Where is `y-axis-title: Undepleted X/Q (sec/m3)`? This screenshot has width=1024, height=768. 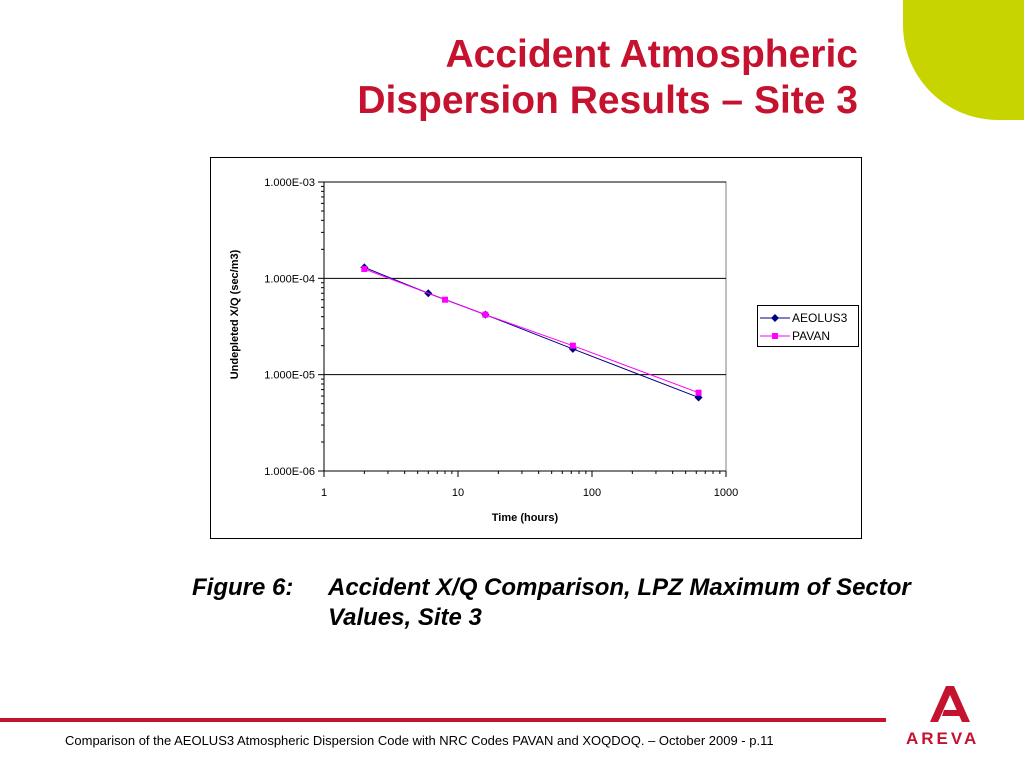
y-axis-title: Undepleted X/Q (sec/m3) is located at coordinates (235, 314).